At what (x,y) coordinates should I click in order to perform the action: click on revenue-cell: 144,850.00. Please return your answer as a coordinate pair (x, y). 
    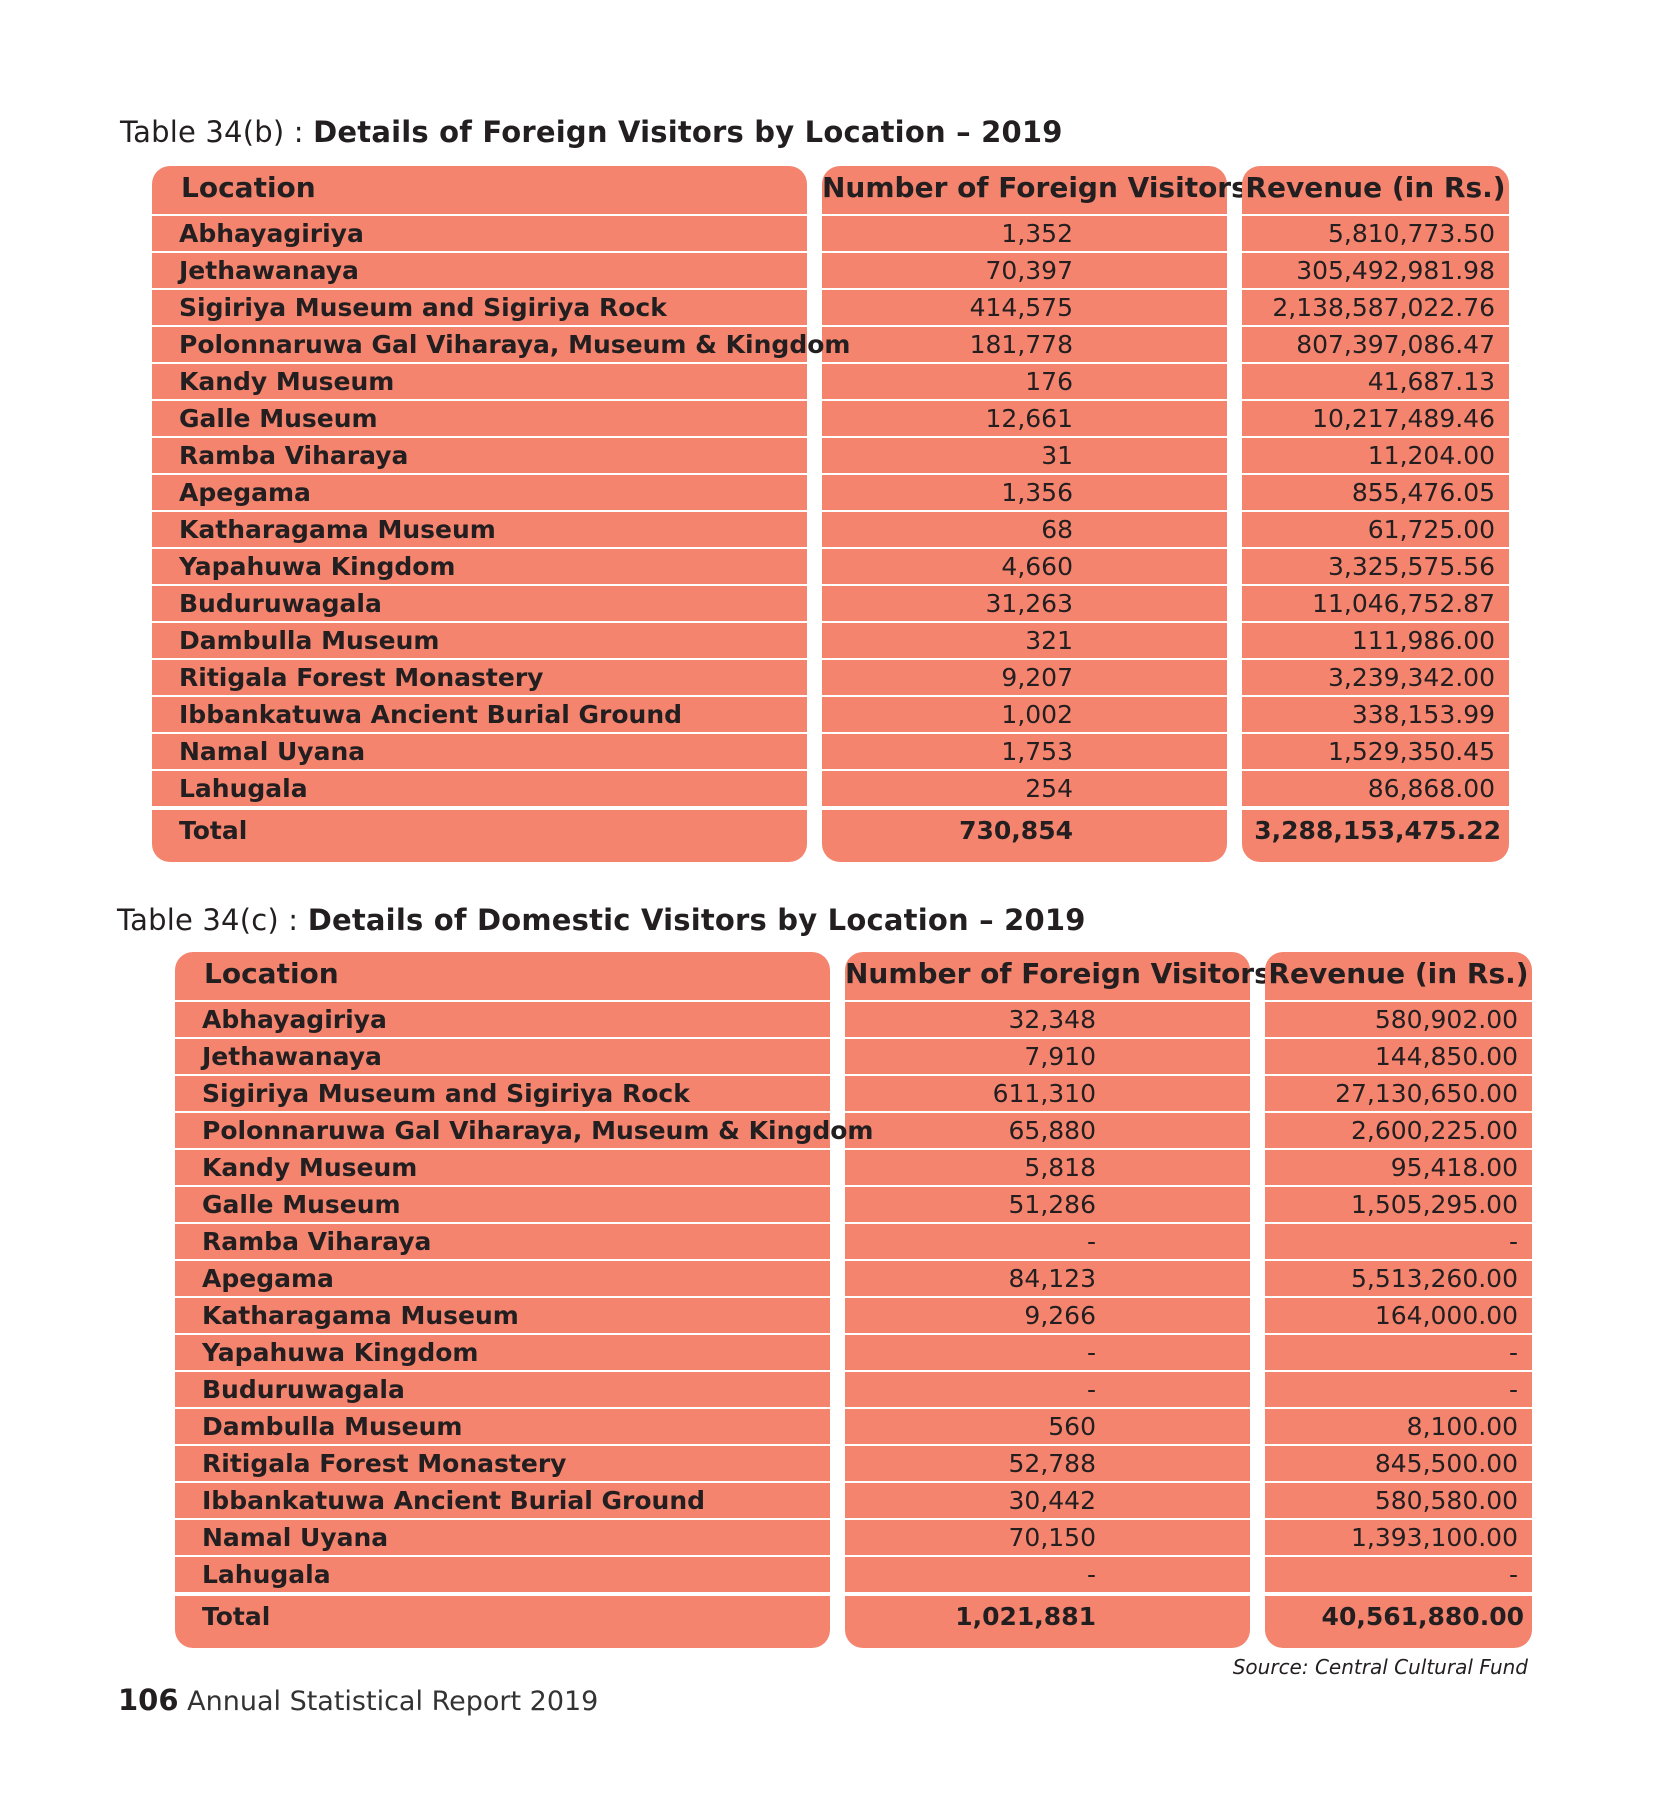
    Looking at the image, I should click on (1446, 1056).